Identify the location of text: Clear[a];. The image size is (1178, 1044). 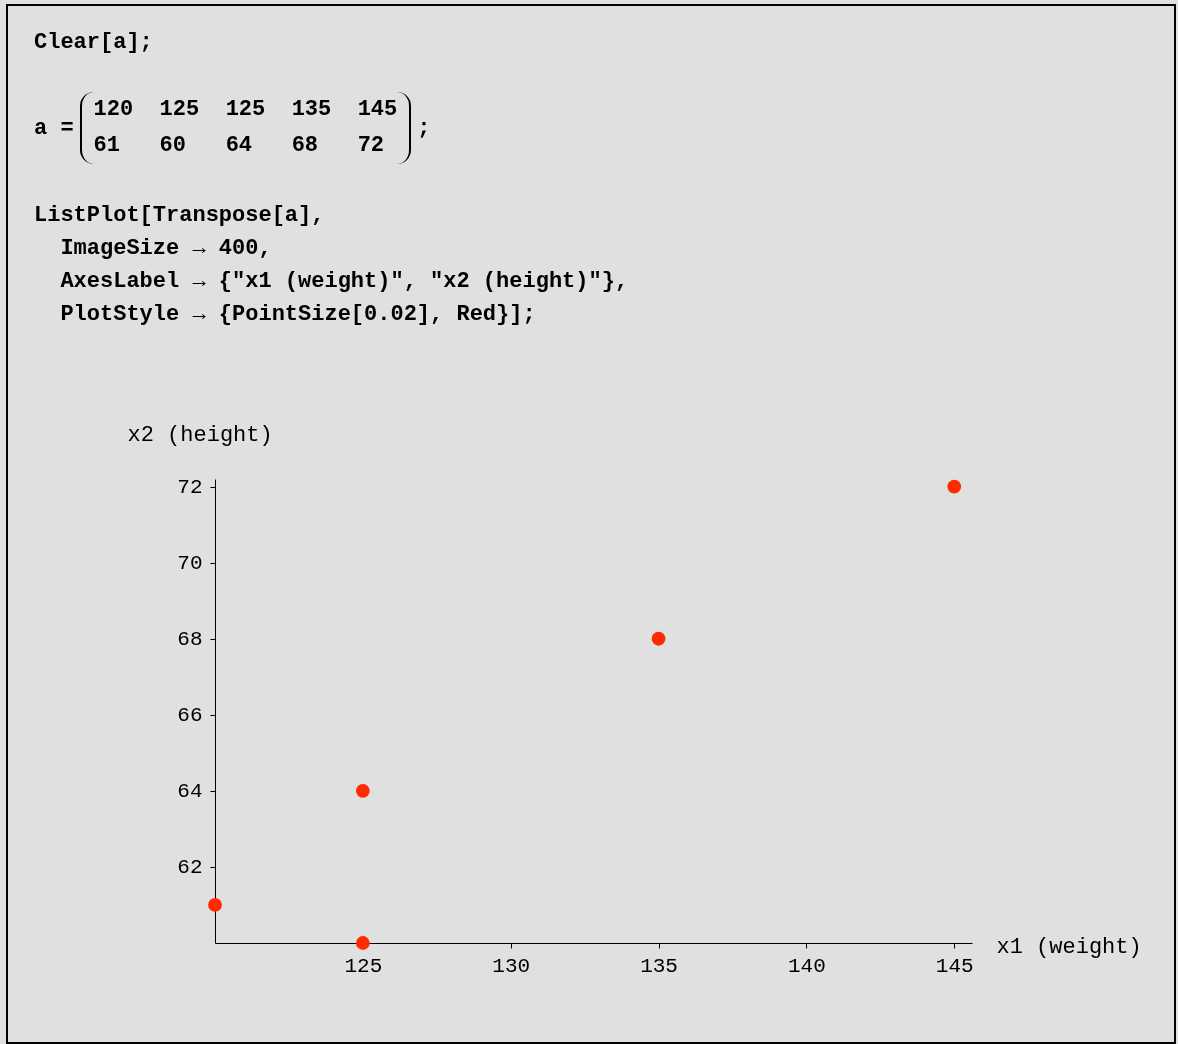
(93, 42).